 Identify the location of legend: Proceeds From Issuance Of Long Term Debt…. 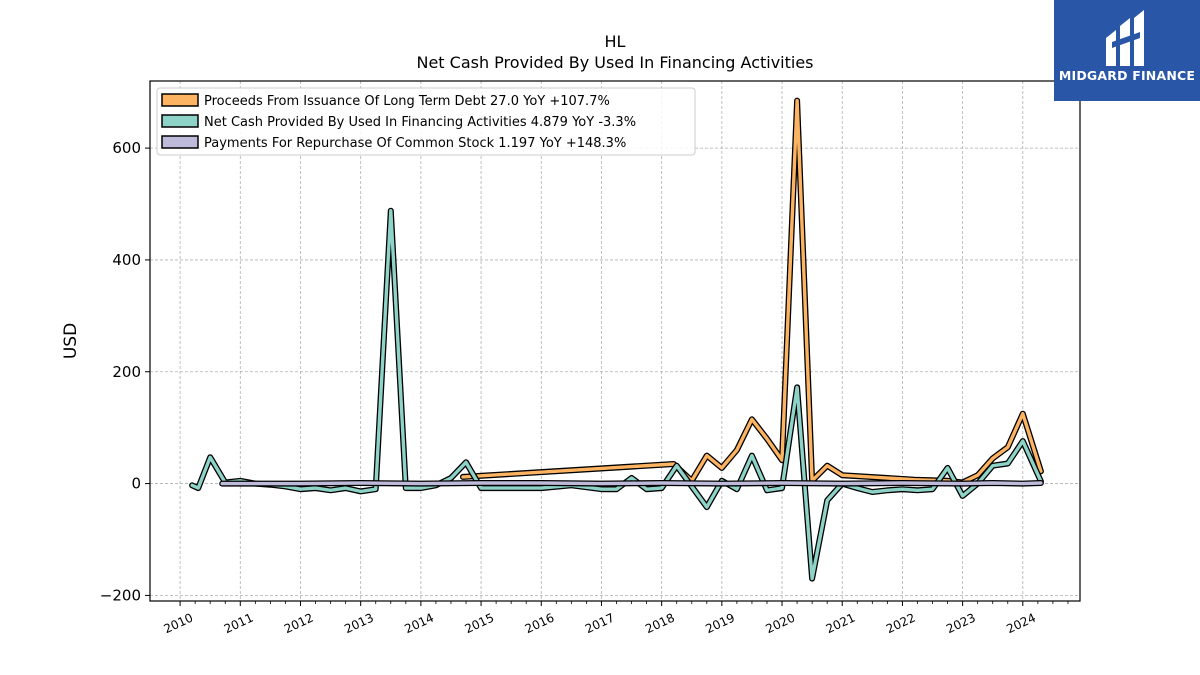
(426, 121).